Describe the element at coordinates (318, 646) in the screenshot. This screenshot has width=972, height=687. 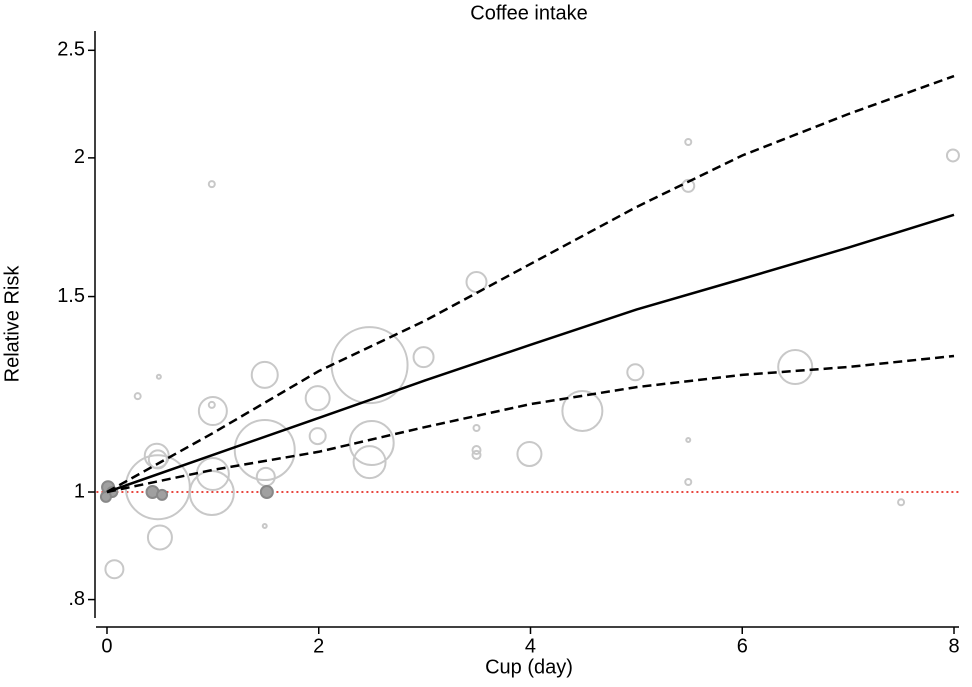
I see `x-tick-label: 2` at that location.